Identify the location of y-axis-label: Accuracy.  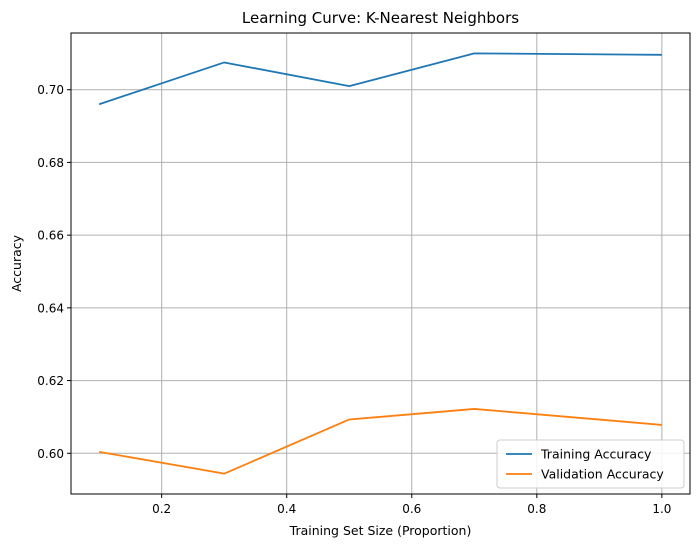
(16, 263).